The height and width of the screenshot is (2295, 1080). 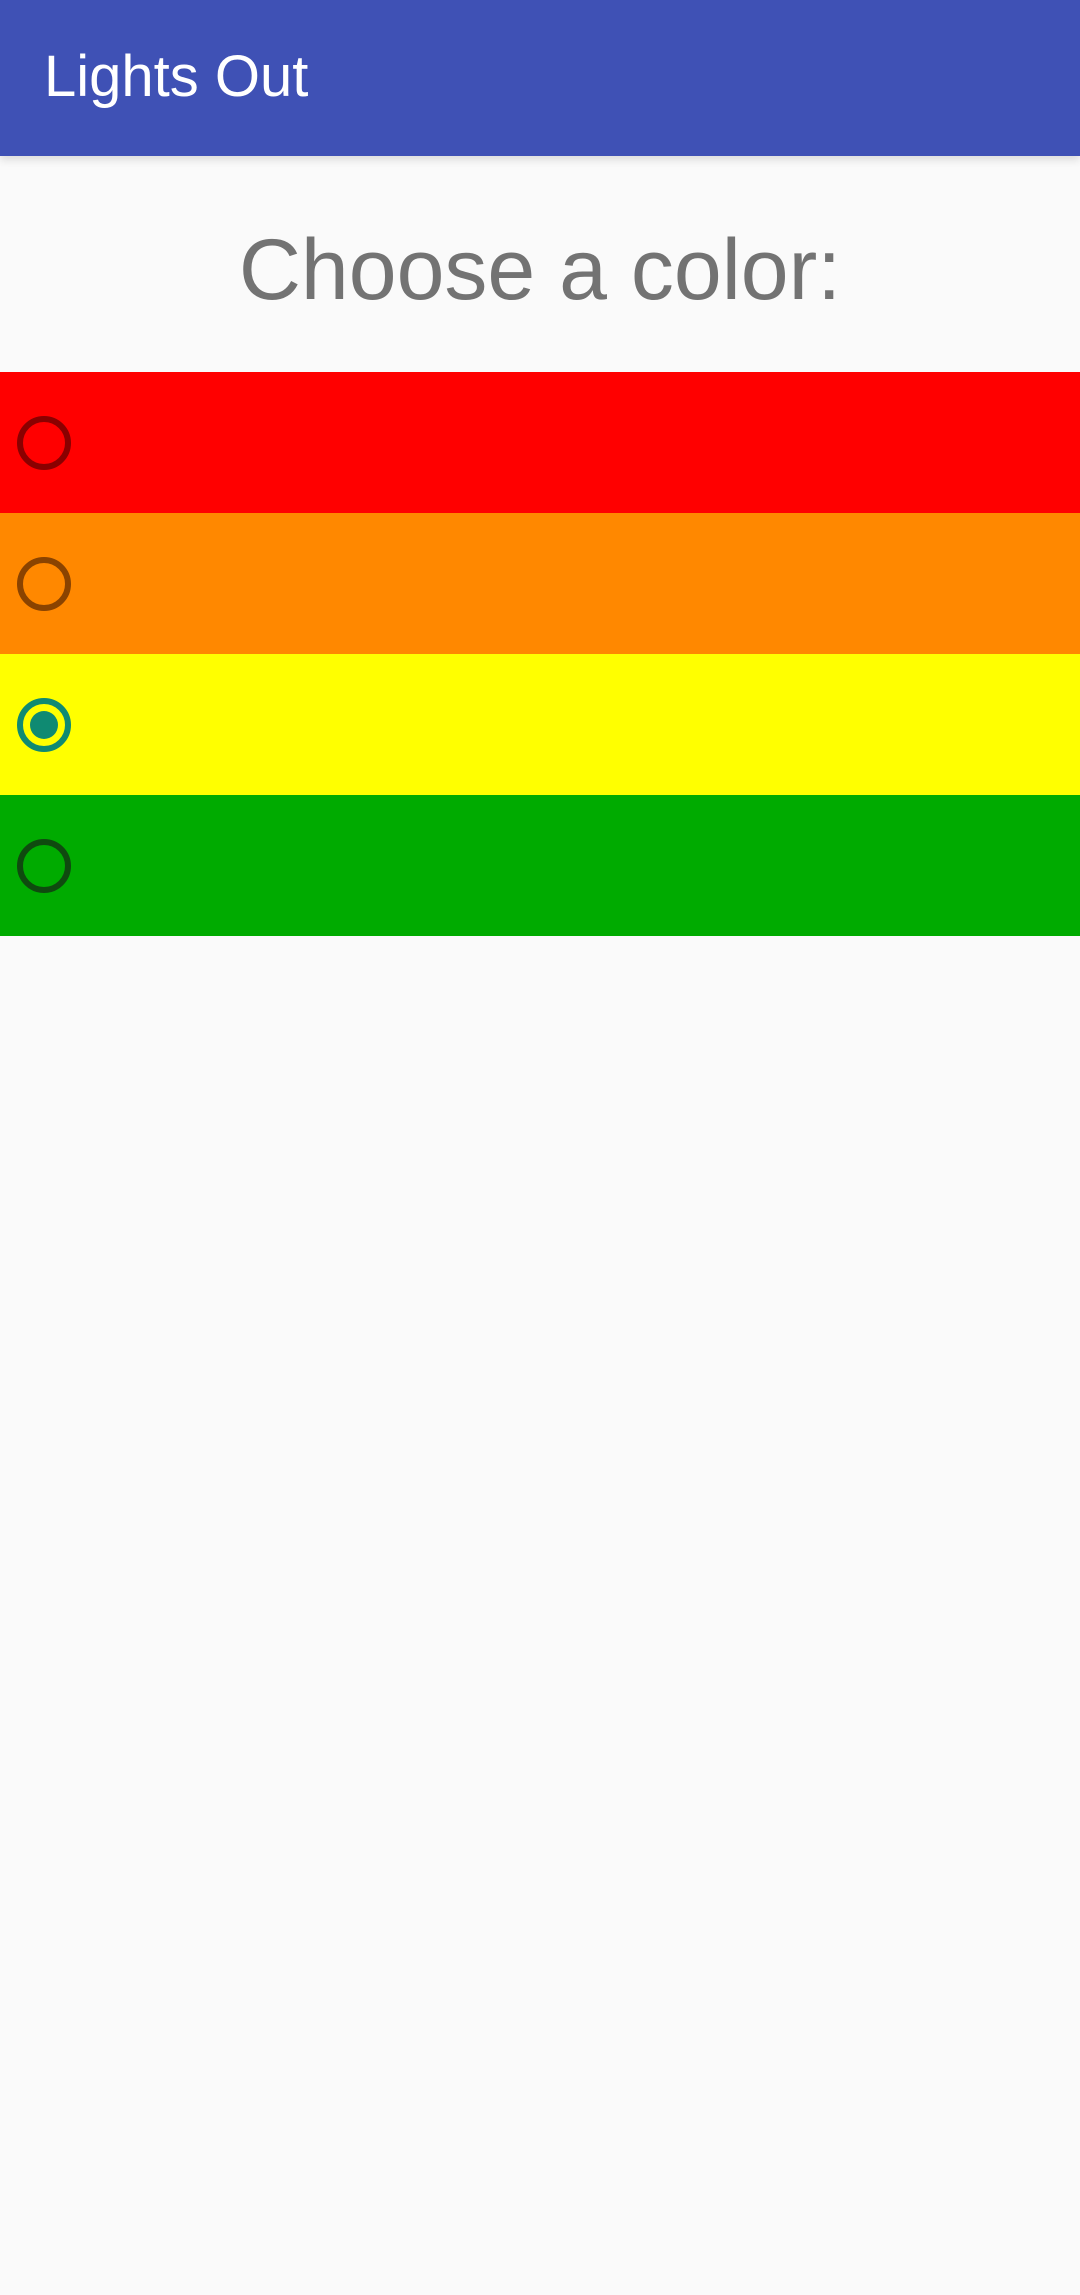 I want to click on app-title: Lights Out, so click(x=176, y=76).